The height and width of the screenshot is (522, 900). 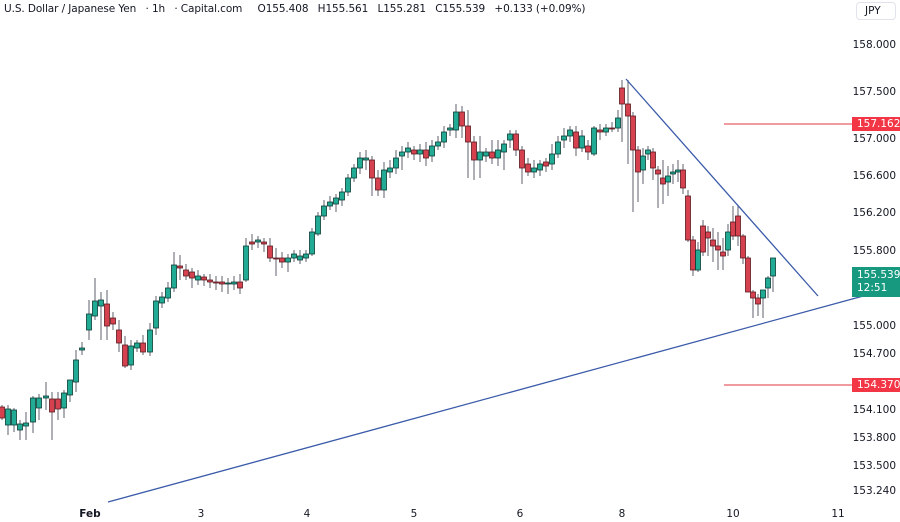 I want to click on price-tick-label: 155.000, so click(x=874, y=325).